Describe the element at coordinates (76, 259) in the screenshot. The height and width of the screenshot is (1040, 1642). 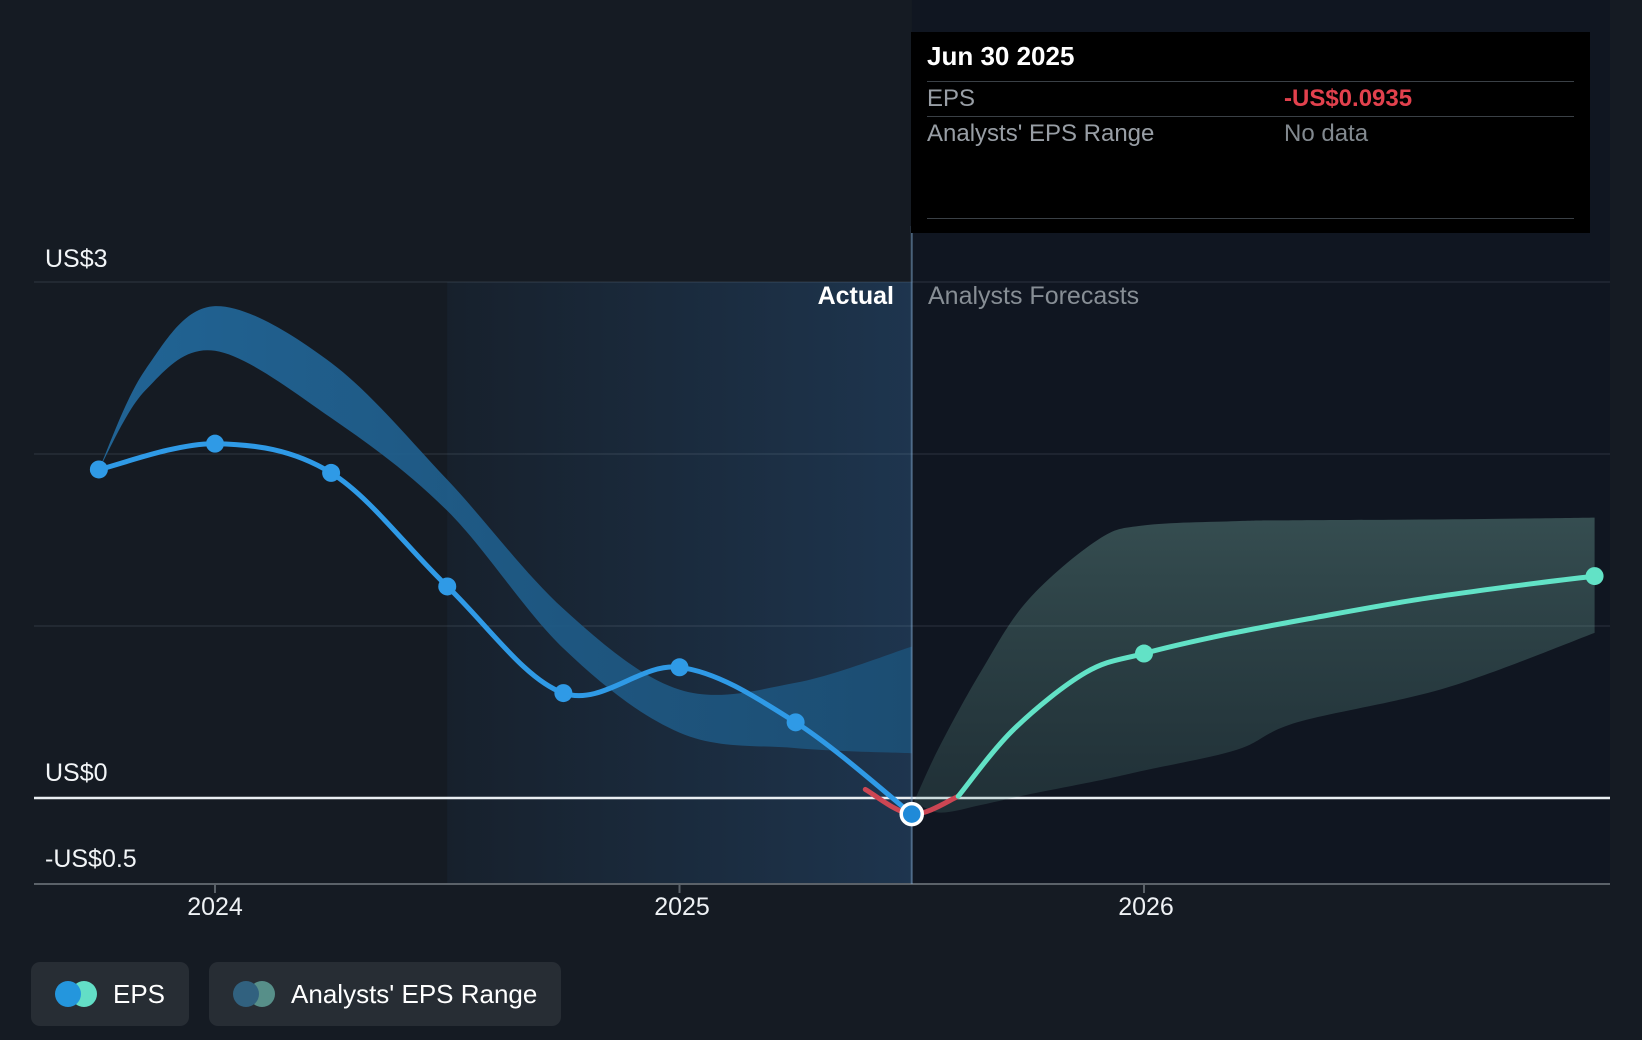
I see `y-axis-label-us3: US$3` at that location.